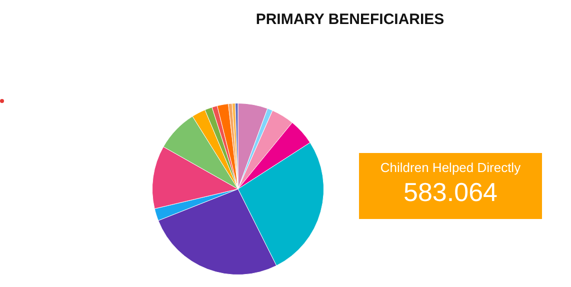 This screenshot has width=571, height=287. I want to click on text: 583.064, so click(450, 192).